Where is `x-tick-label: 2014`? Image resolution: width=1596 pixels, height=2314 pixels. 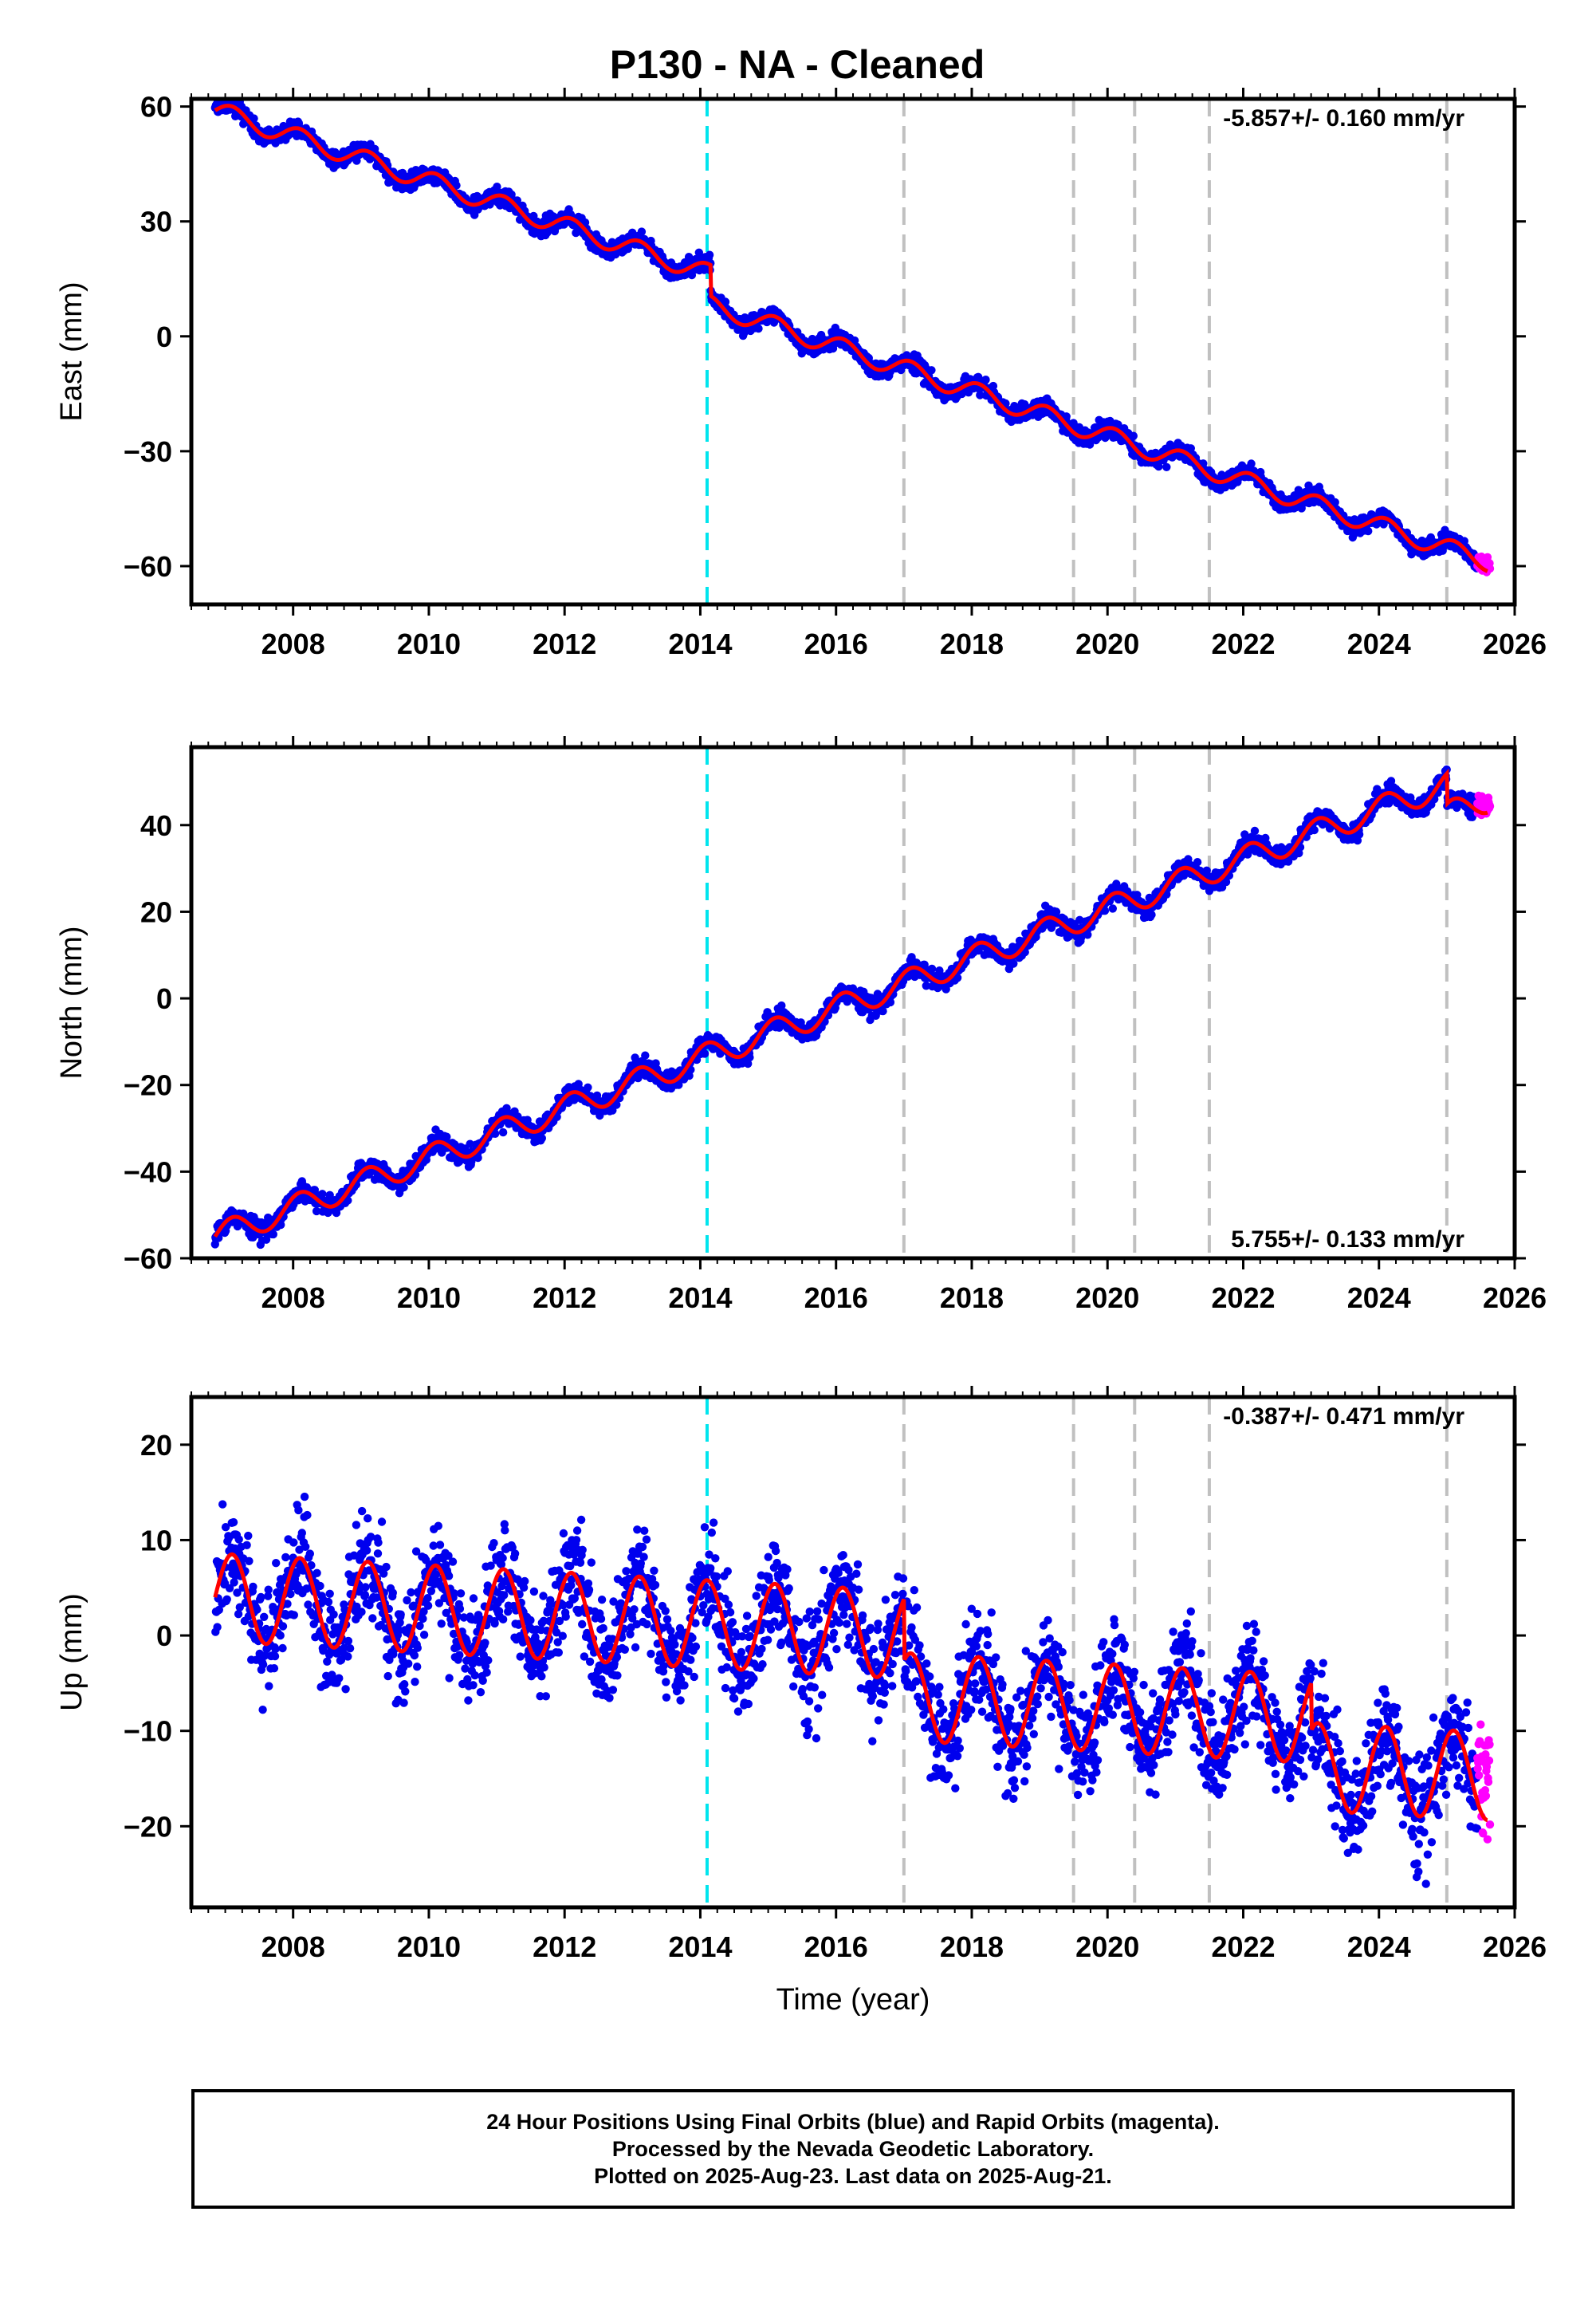
x-tick-label: 2014 is located at coordinates (700, 644).